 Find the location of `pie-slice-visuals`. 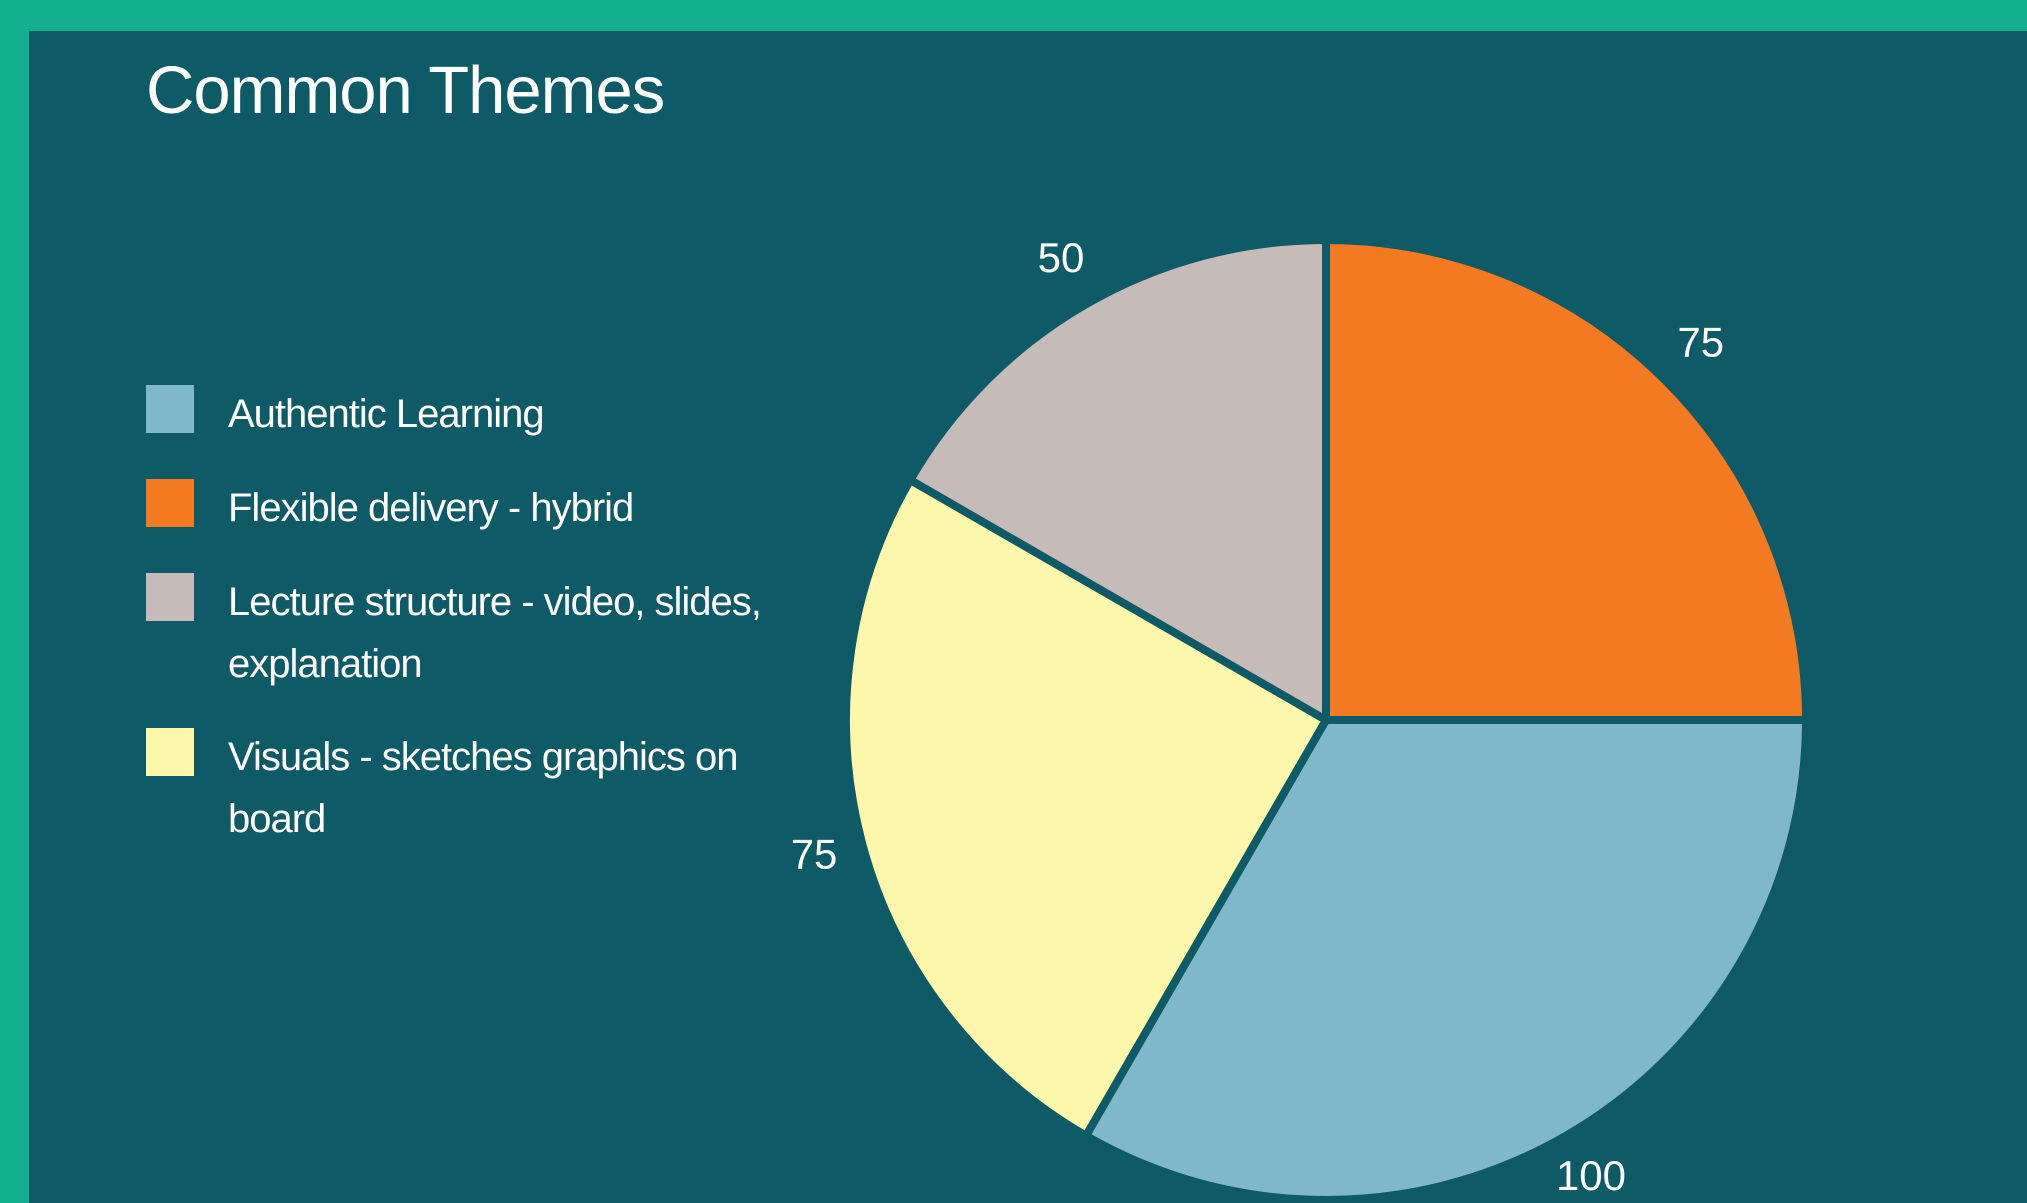

pie-slice-visuals is located at coordinates (1086, 808).